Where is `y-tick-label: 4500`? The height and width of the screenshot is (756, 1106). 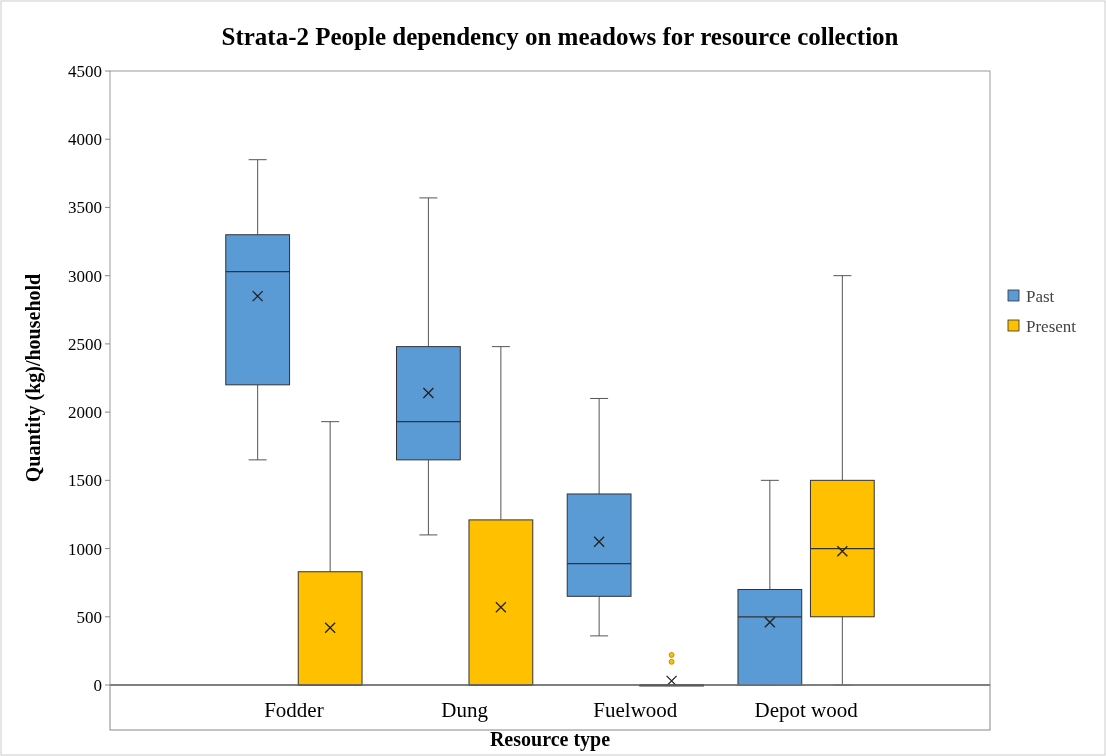 y-tick-label: 4500 is located at coordinates (85, 71).